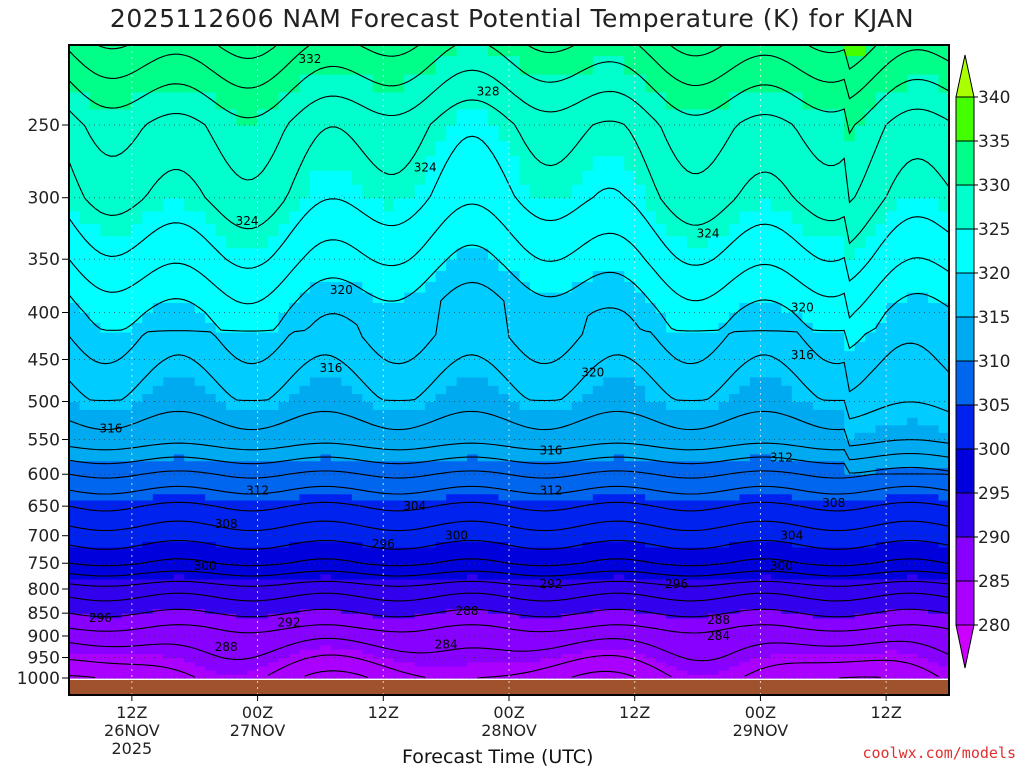 Image resolution: width=1024 pixels, height=768 pixels. I want to click on x-tick-label-1-0: 00Z, so click(257, 712).